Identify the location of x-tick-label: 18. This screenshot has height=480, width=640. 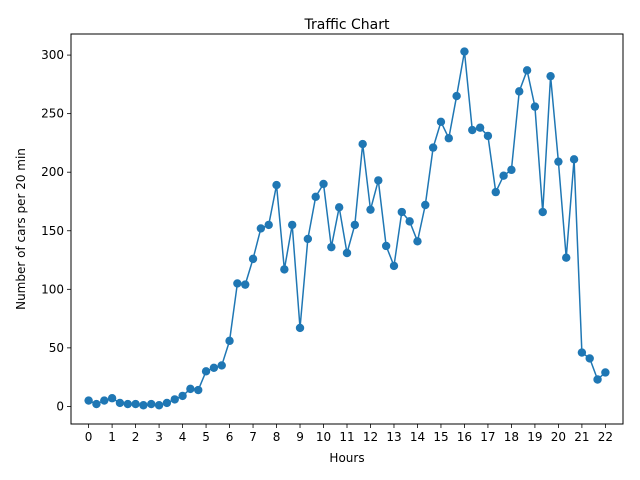
(511, 437).